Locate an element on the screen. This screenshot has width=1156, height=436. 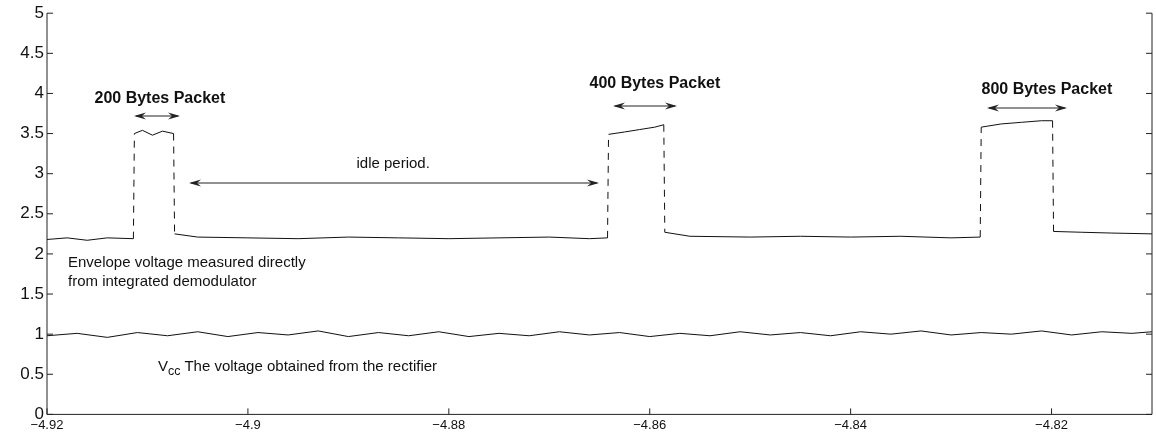
y-tick-label: 0.5 is located at coordinates (32, 373).